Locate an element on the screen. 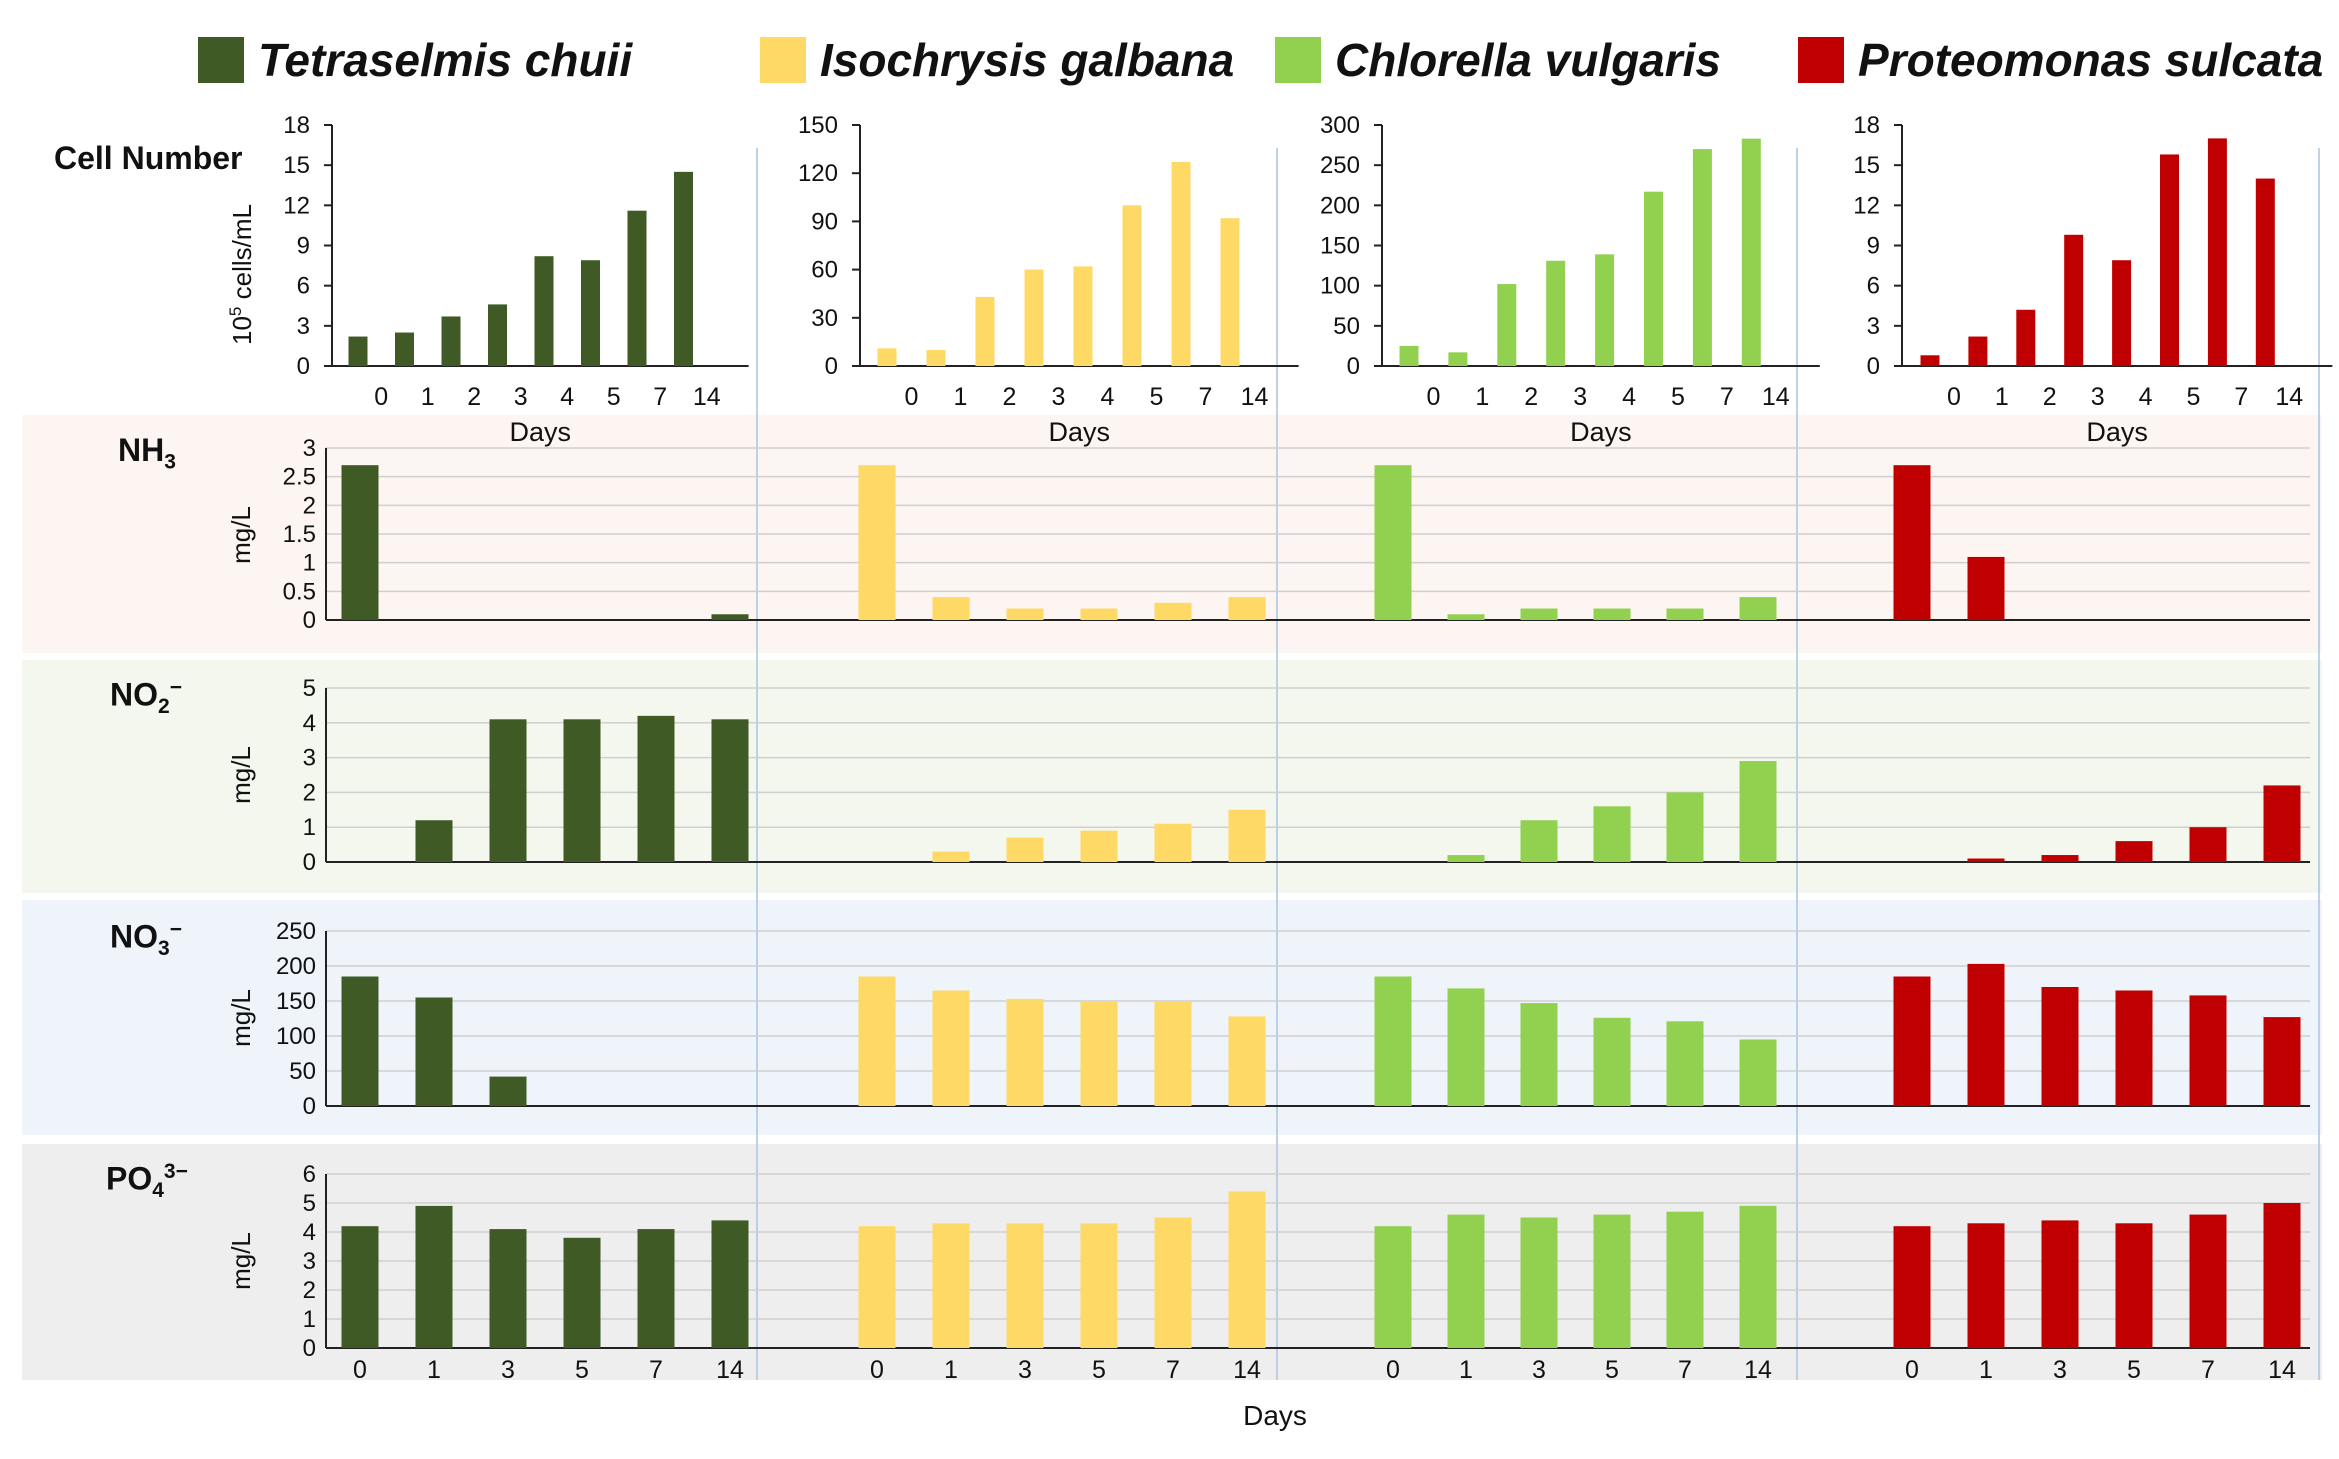  po4-chlorella-xtick-label: 1 is located at coordinates (1466, 1370).